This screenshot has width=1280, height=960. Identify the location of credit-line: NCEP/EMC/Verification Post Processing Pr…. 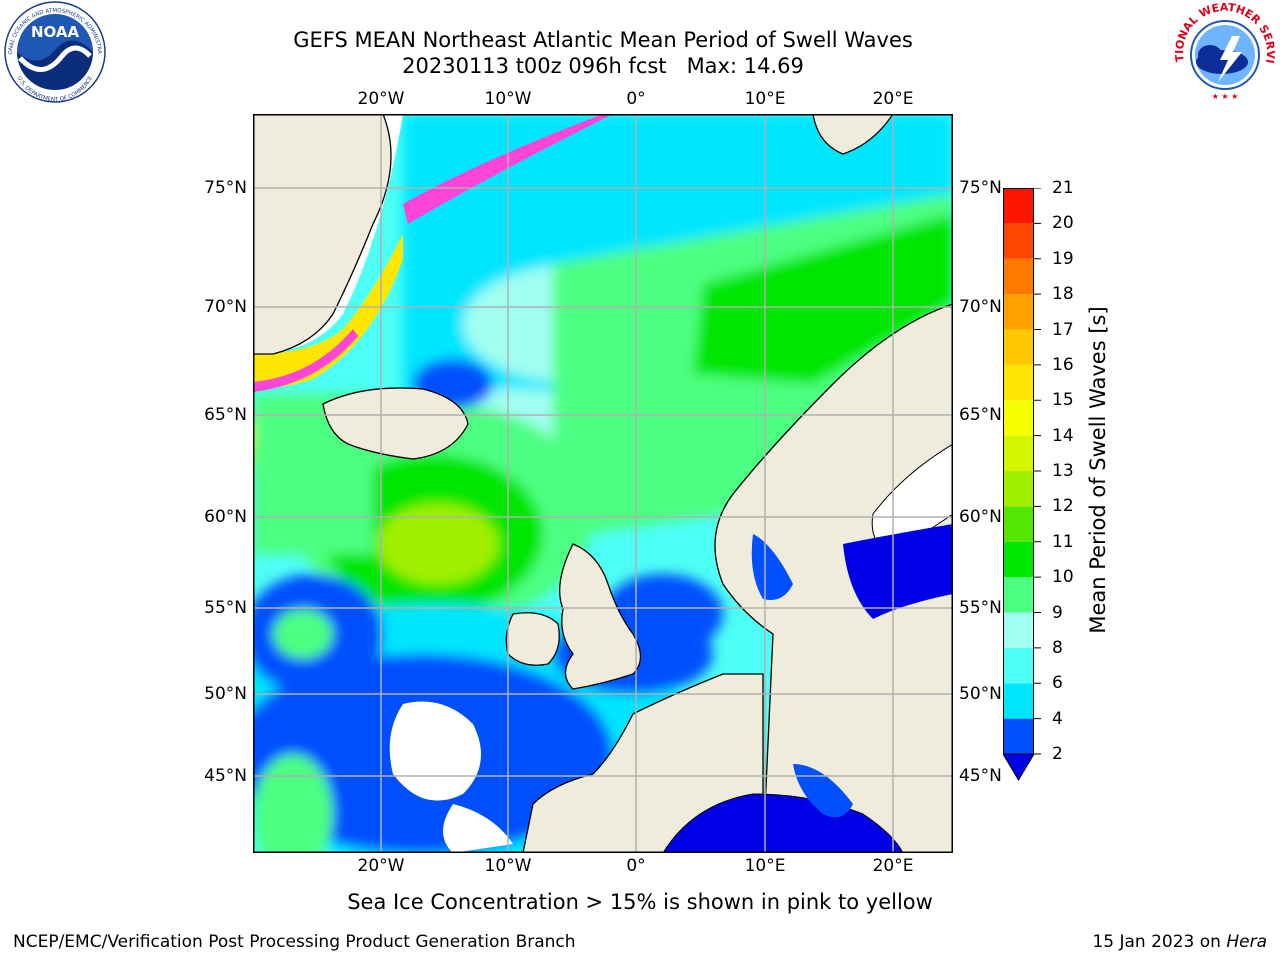
(294, 942).